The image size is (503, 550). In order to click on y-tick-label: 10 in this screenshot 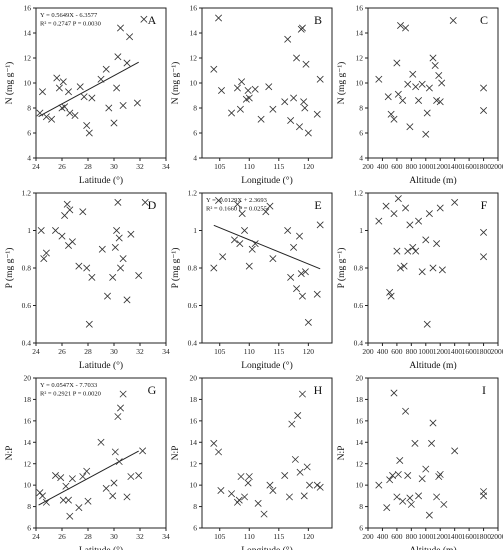, I will do `click(194, 83)`.